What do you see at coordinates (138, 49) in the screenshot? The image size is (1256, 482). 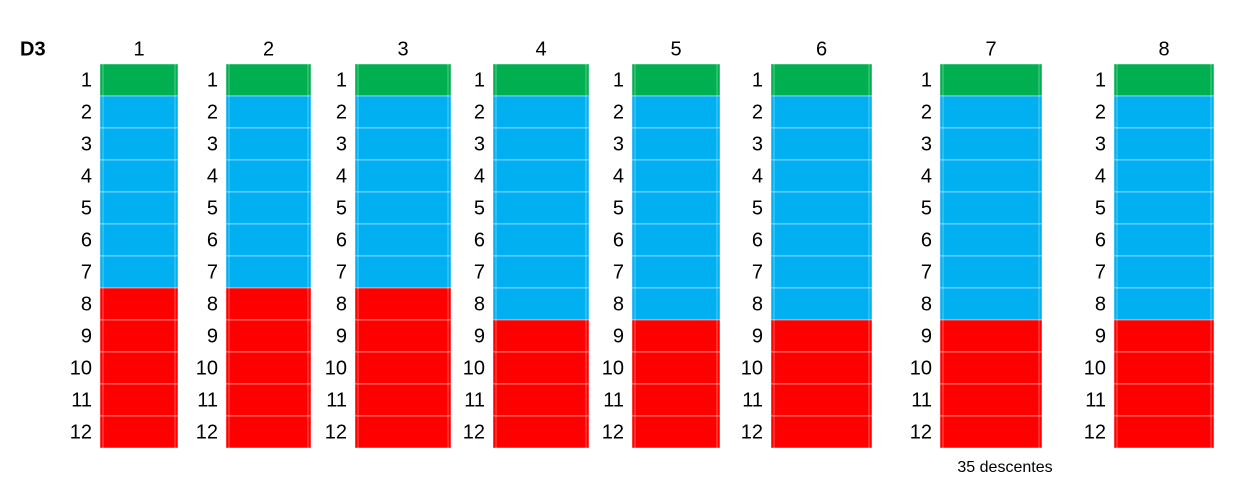 I see `column-header: 1` at bounding box center [138, 49].